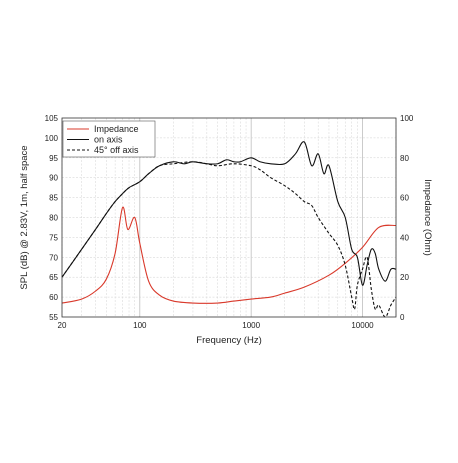 This screenshot has height=463, width=458. What do you see at coordinates (228, 340) in the screenshot?
I see `x-axis-label: Frequency (Hz)` at bounding box center [228, 340].